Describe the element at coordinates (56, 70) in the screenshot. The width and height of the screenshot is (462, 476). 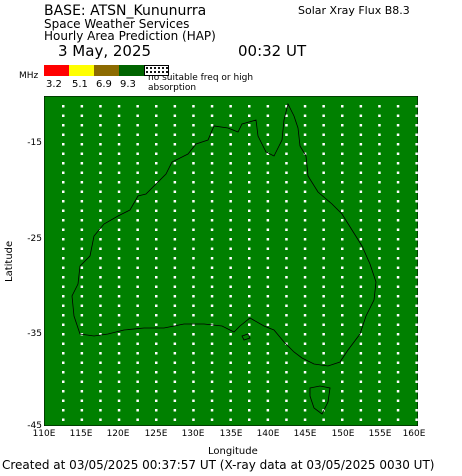
I see `legend-swatch-red` at that location.